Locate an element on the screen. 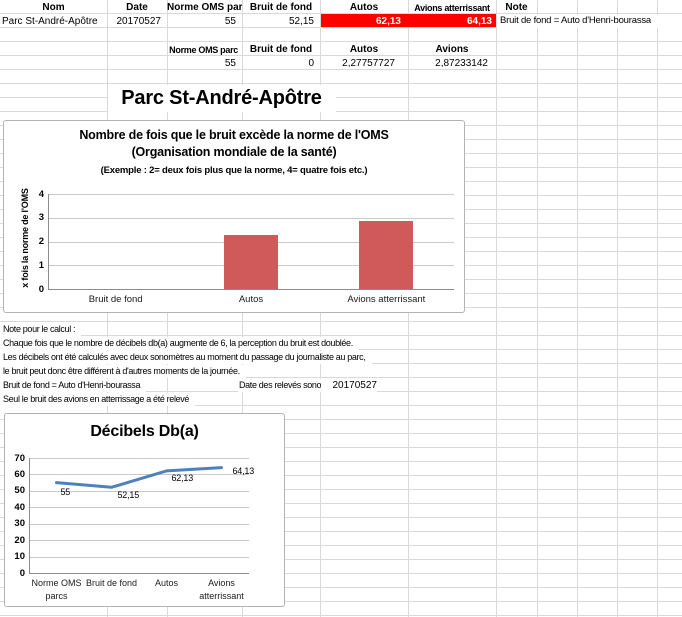 The height and width of the screenshot is (617, 682). note-date-value: 20170527 is located at coordinates (349, 385).